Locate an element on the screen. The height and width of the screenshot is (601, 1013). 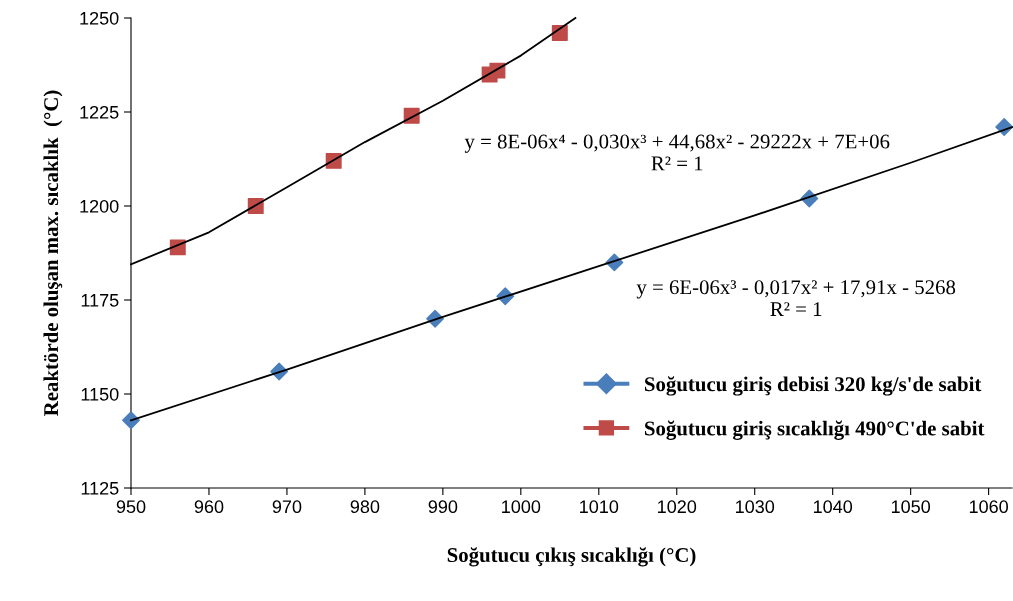
x-tick-label: 970 is located at coordinates (287, 507).